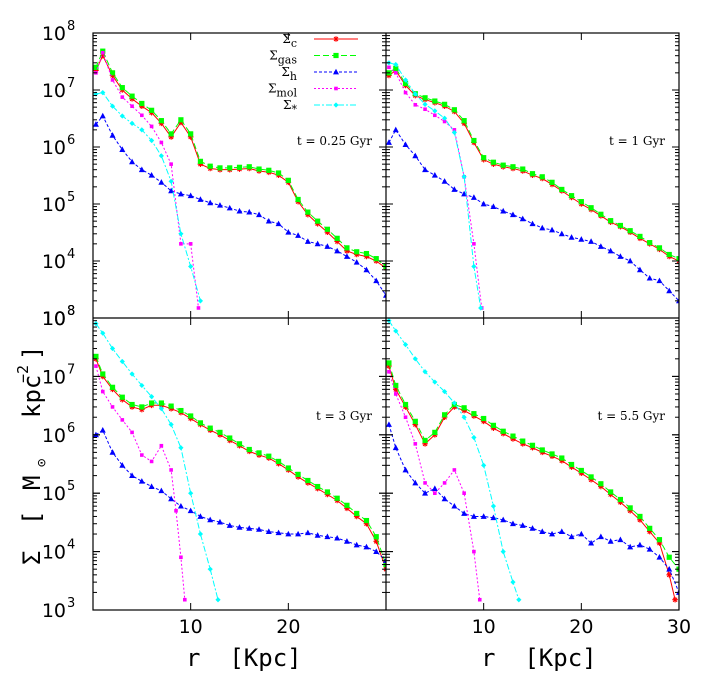  What do you see at coordinates (513, 439) in the screenshot?
I see `point-c-t-5.5-13` at bounding box center [513, 439].